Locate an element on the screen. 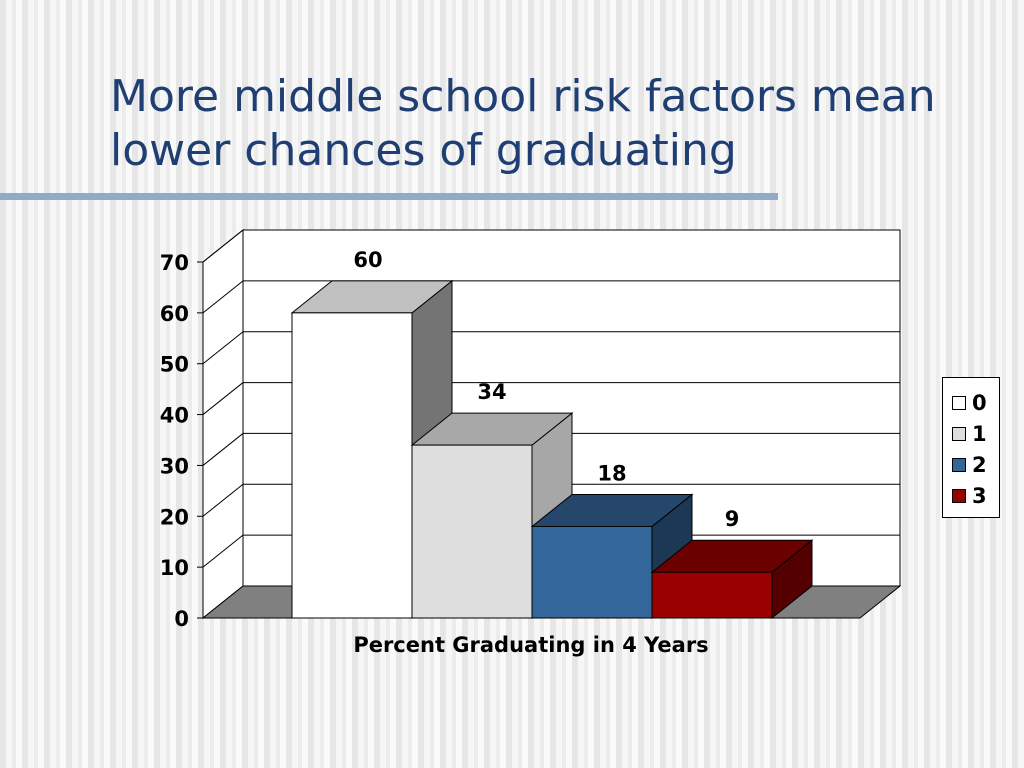  legend-item-2: 2 is located at coordinates (975, 464).